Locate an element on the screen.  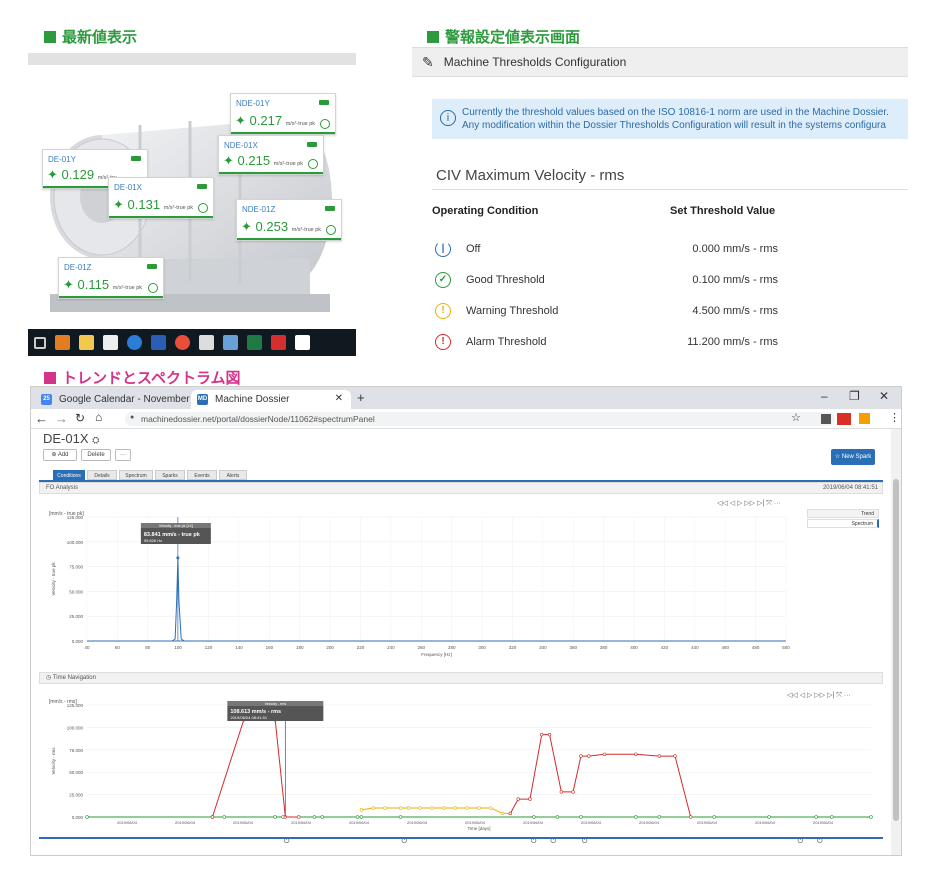
gmail-icon is located at coordinates (844, 419).